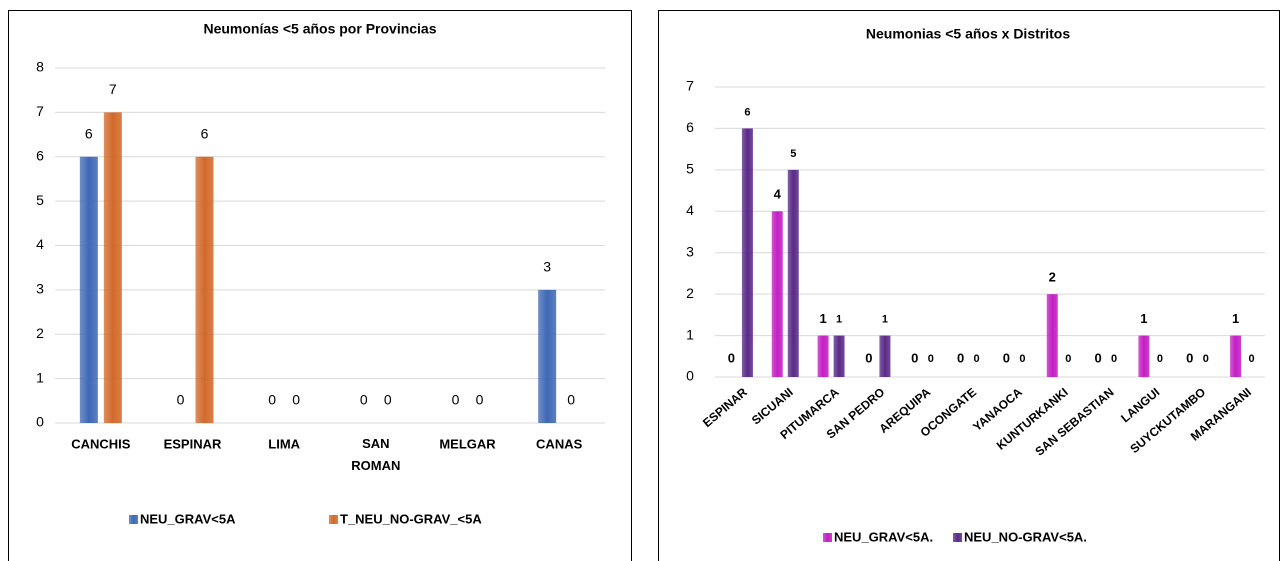 This screenshot has height=561, width=1288. What do you see at coordinates (1025, 536) in the screenshot?
I see `legend-label: NEU_NO-GRAV<5A.` at bounding box center [1025, 536].